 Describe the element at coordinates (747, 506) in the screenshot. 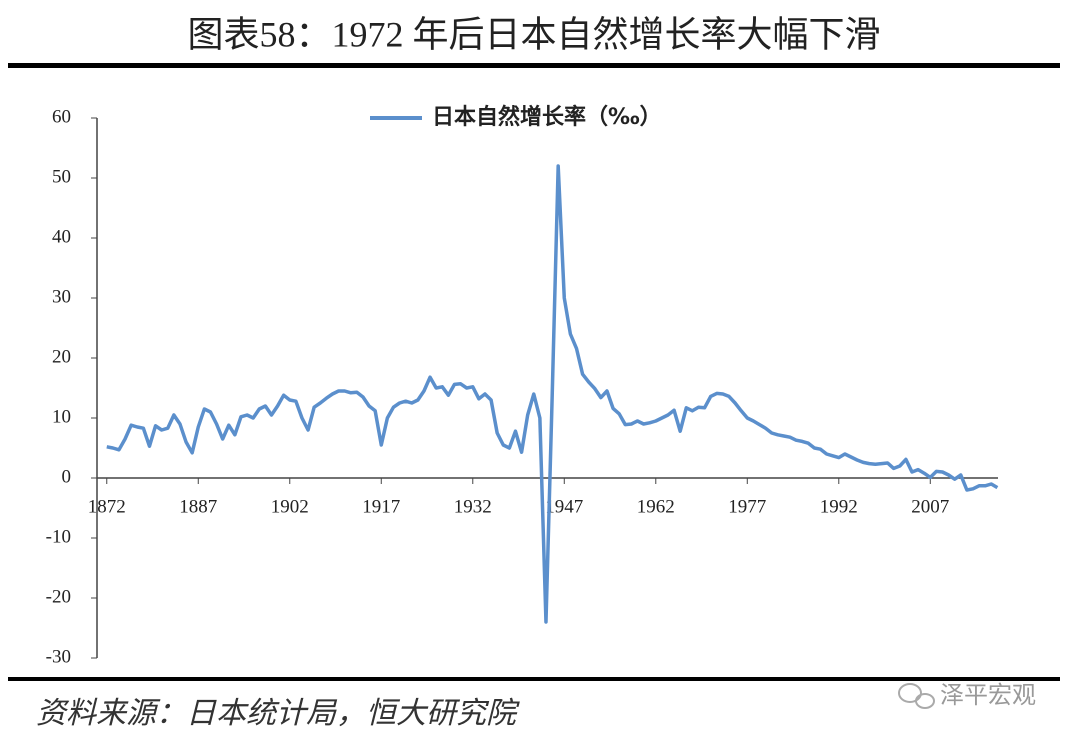

I see `x-tick-label: 1977` at that location.